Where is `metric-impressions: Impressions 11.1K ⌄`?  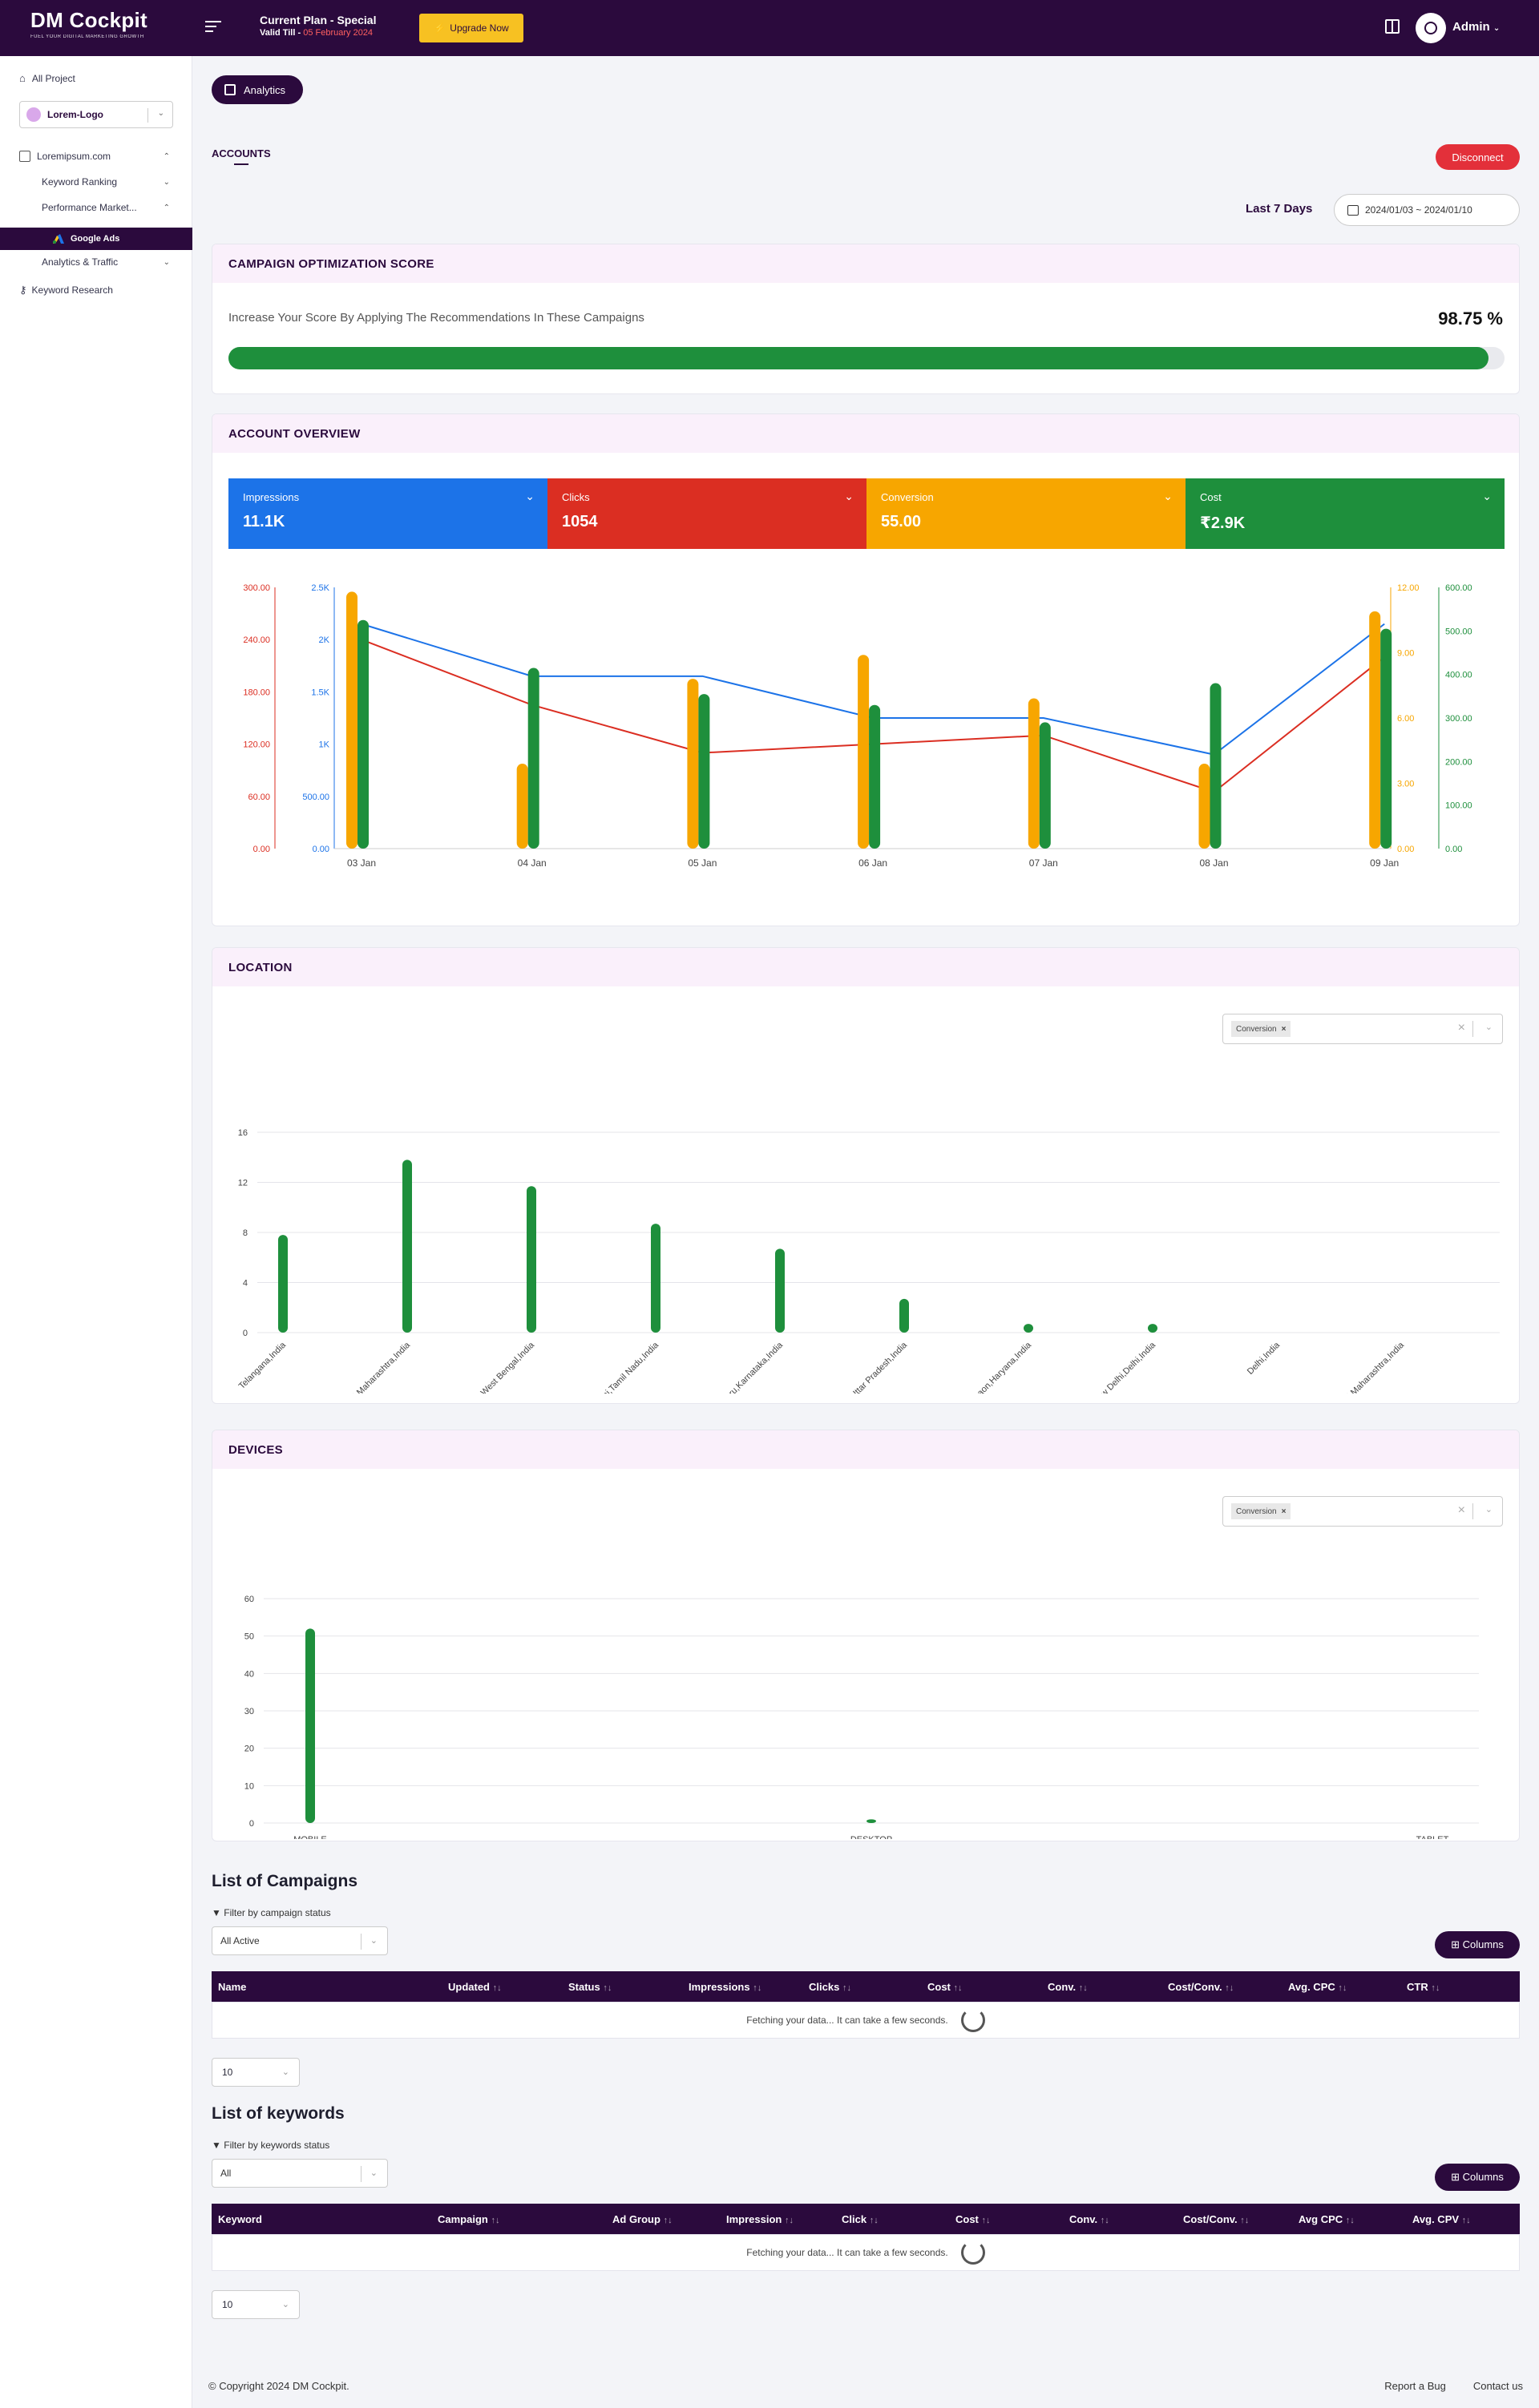
metric-impressions: Impressions 11.1K ⌄ is located at coordinates (387, 513).